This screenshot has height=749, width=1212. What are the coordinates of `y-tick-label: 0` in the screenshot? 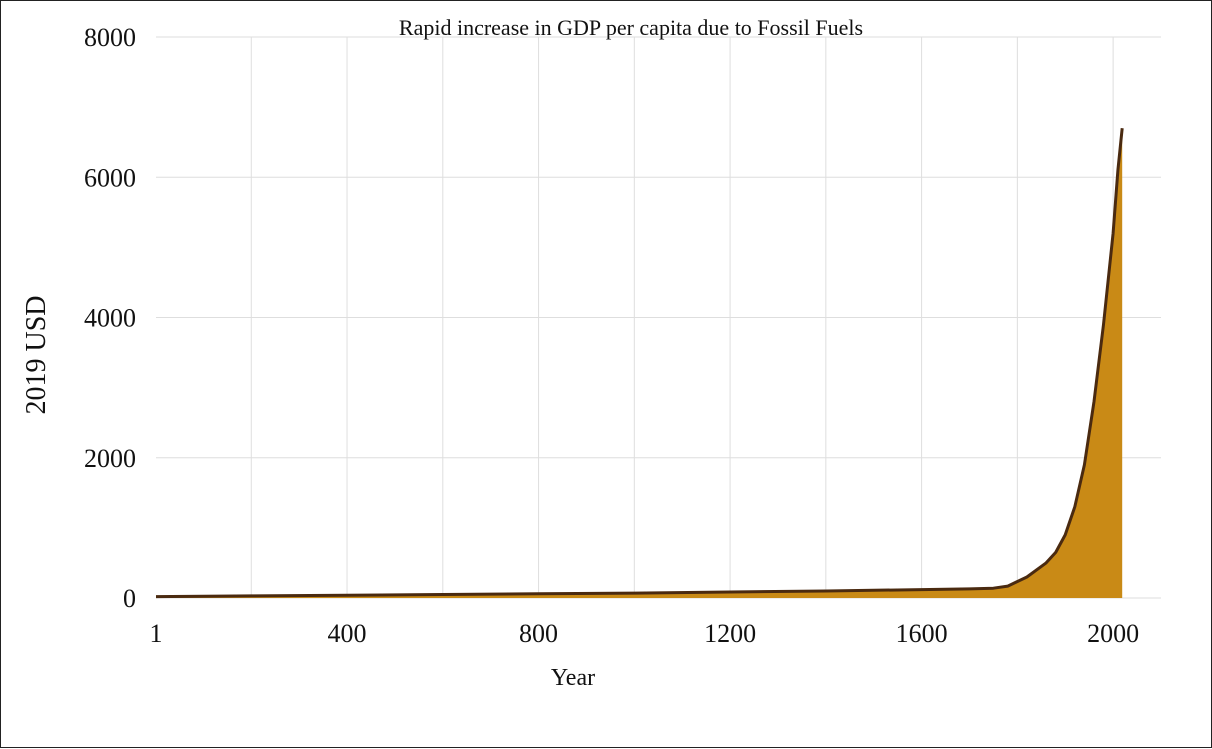 It's located at (129, 598).